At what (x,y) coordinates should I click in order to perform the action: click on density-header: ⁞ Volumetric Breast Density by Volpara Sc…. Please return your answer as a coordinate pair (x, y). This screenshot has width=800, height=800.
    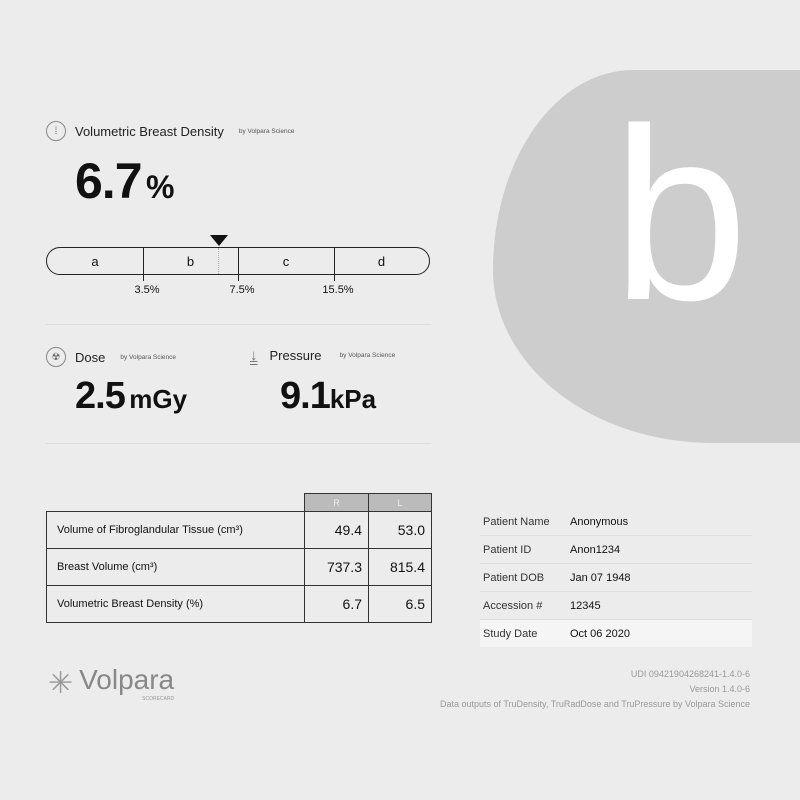
    Looking at the image, I should click on (170, 131).